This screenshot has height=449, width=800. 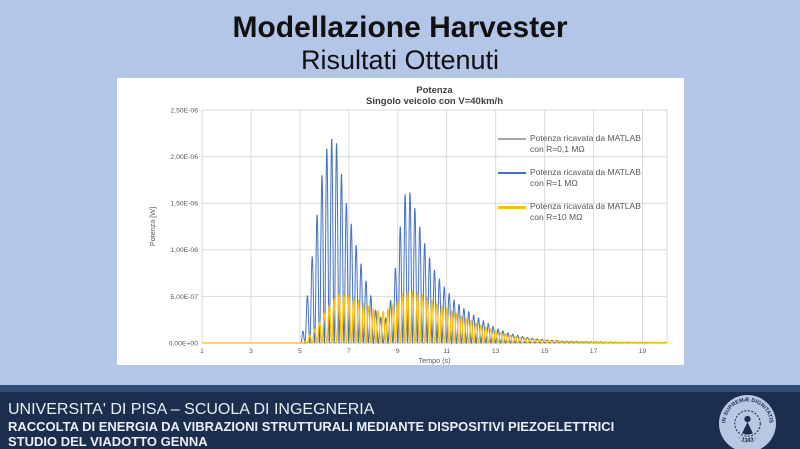 What do you see at coordinates (400, 388) in the screenshot?
I see `footer-accent-strip` at bounding box center [400, 388].